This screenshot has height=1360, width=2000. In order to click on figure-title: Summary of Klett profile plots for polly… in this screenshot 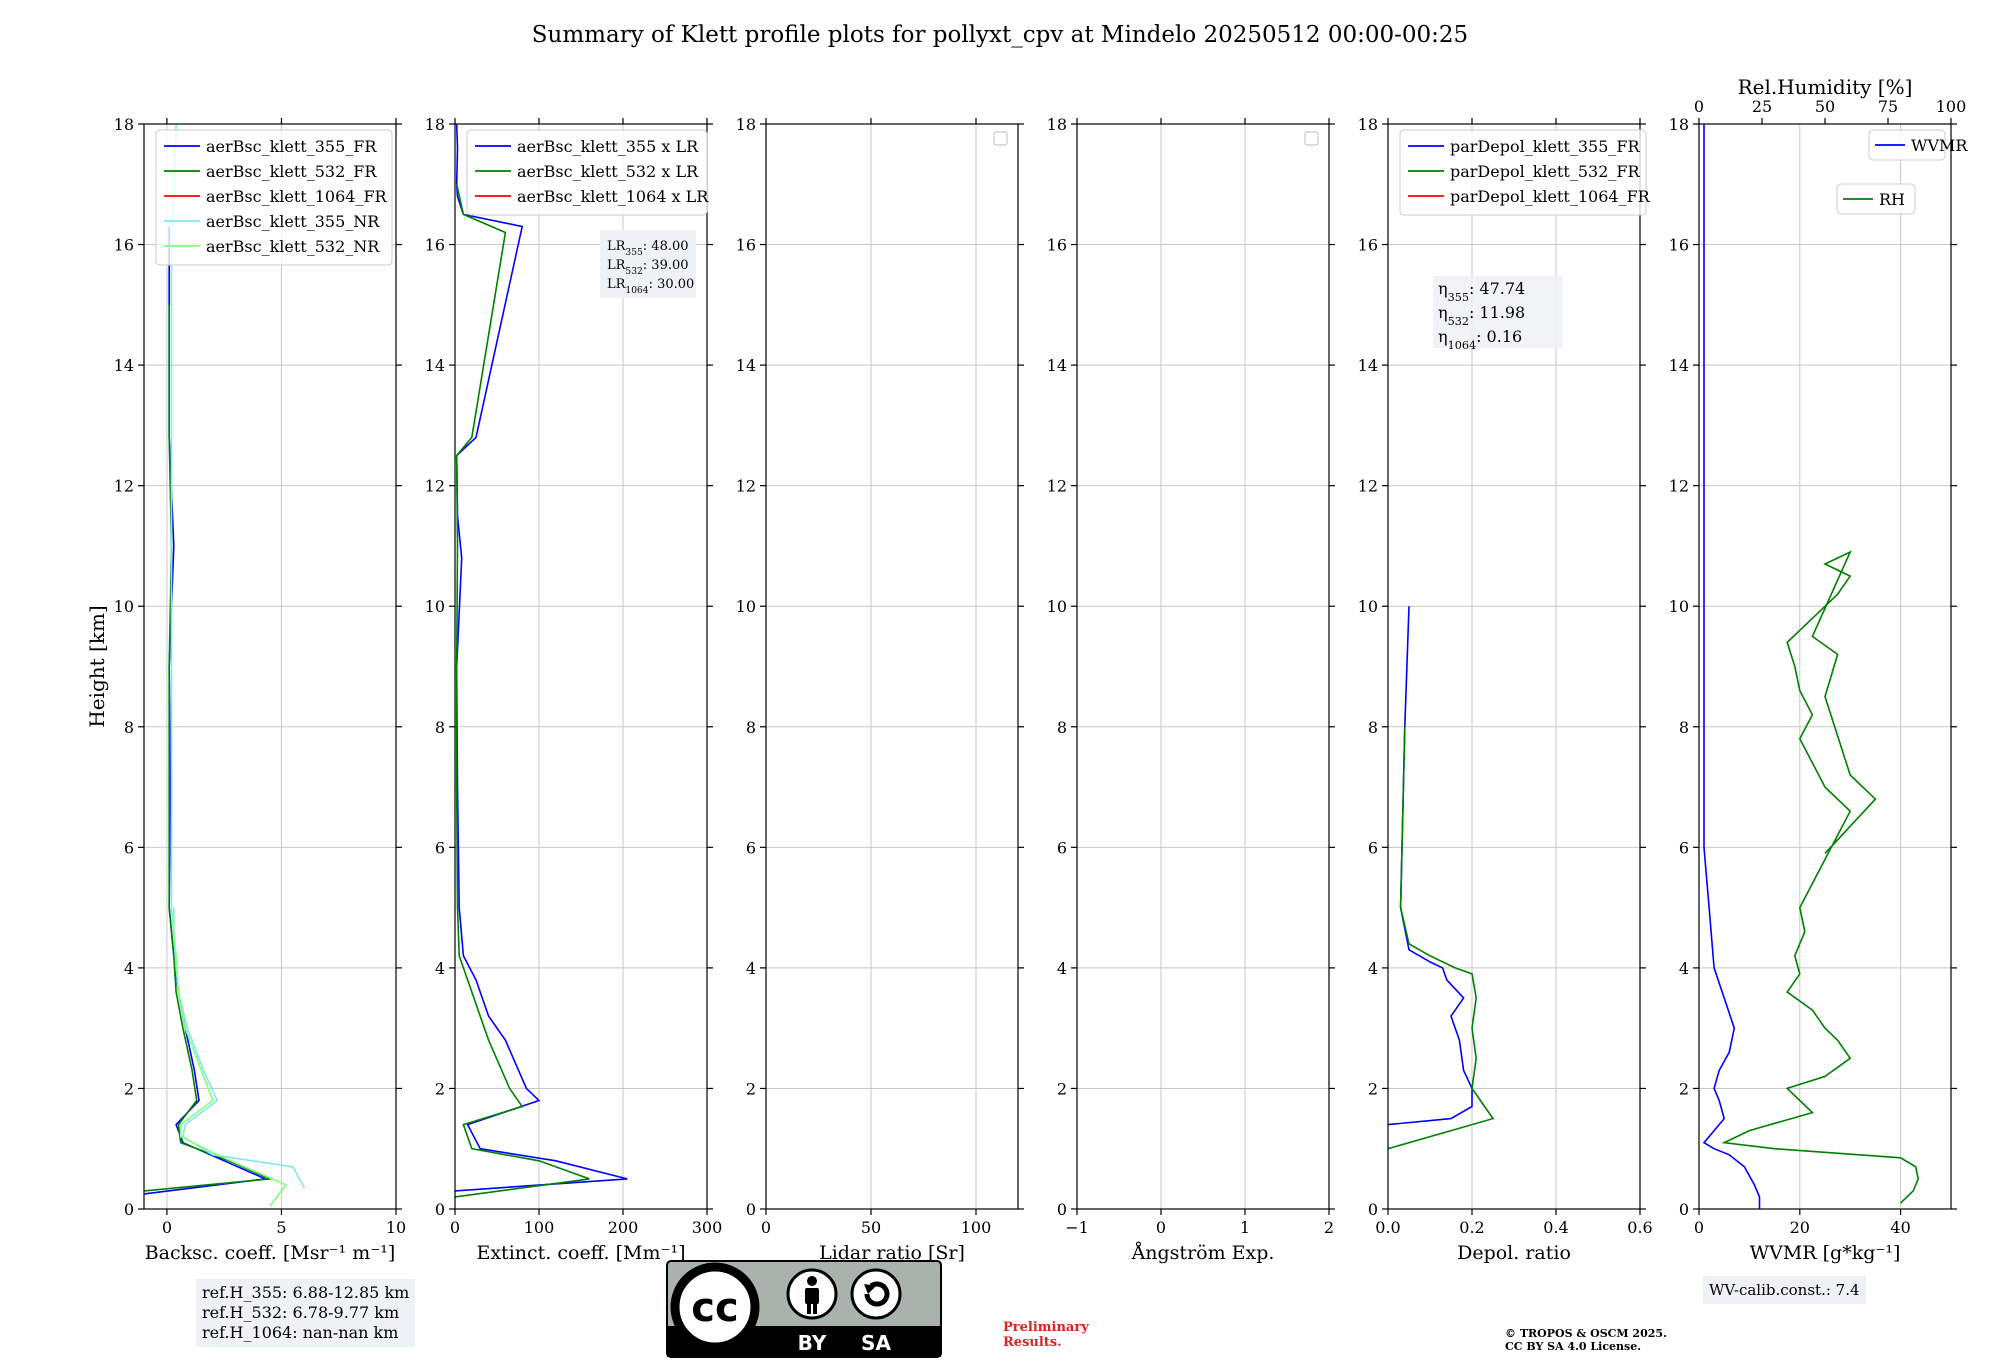, I will do `click(1000, 35)`.